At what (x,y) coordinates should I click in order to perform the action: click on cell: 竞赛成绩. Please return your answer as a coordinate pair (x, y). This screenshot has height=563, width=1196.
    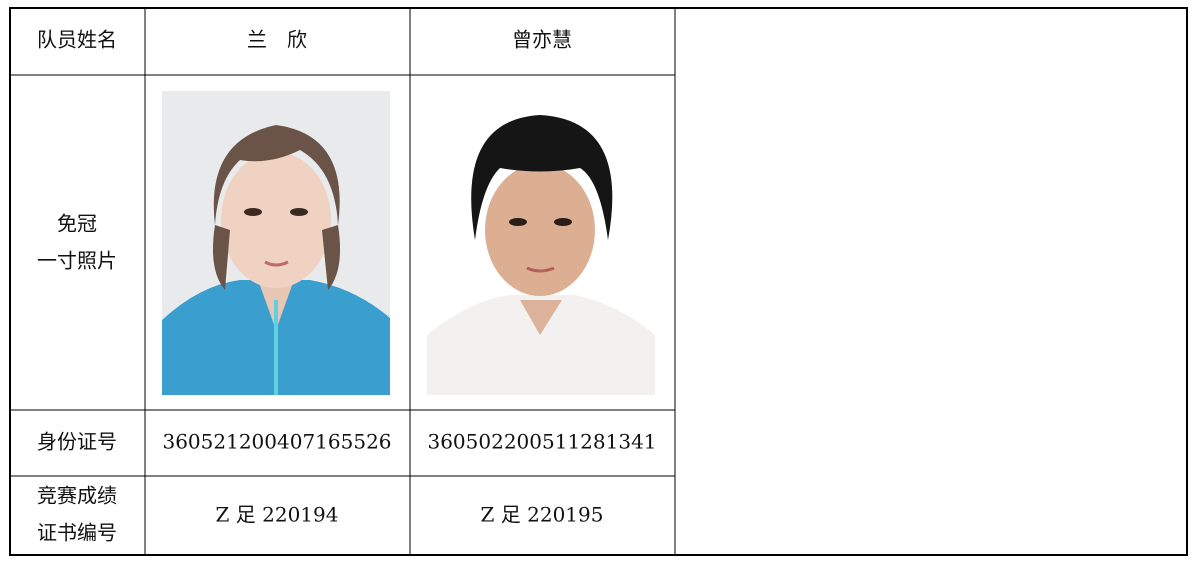
    Looking at the image, I should click on (77, 496).